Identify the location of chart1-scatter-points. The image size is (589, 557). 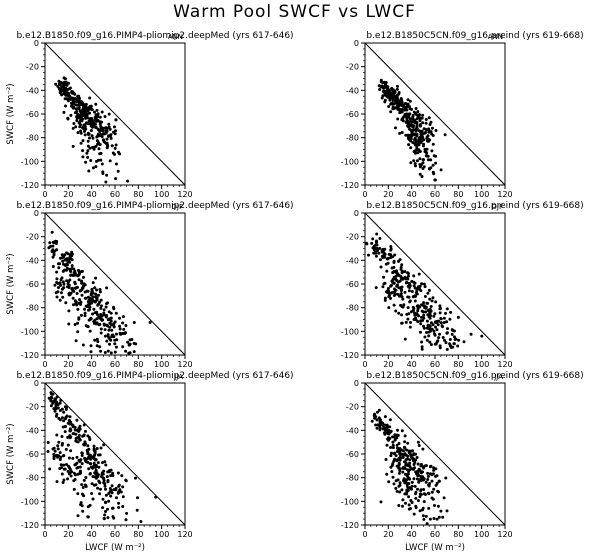
(92, 130).